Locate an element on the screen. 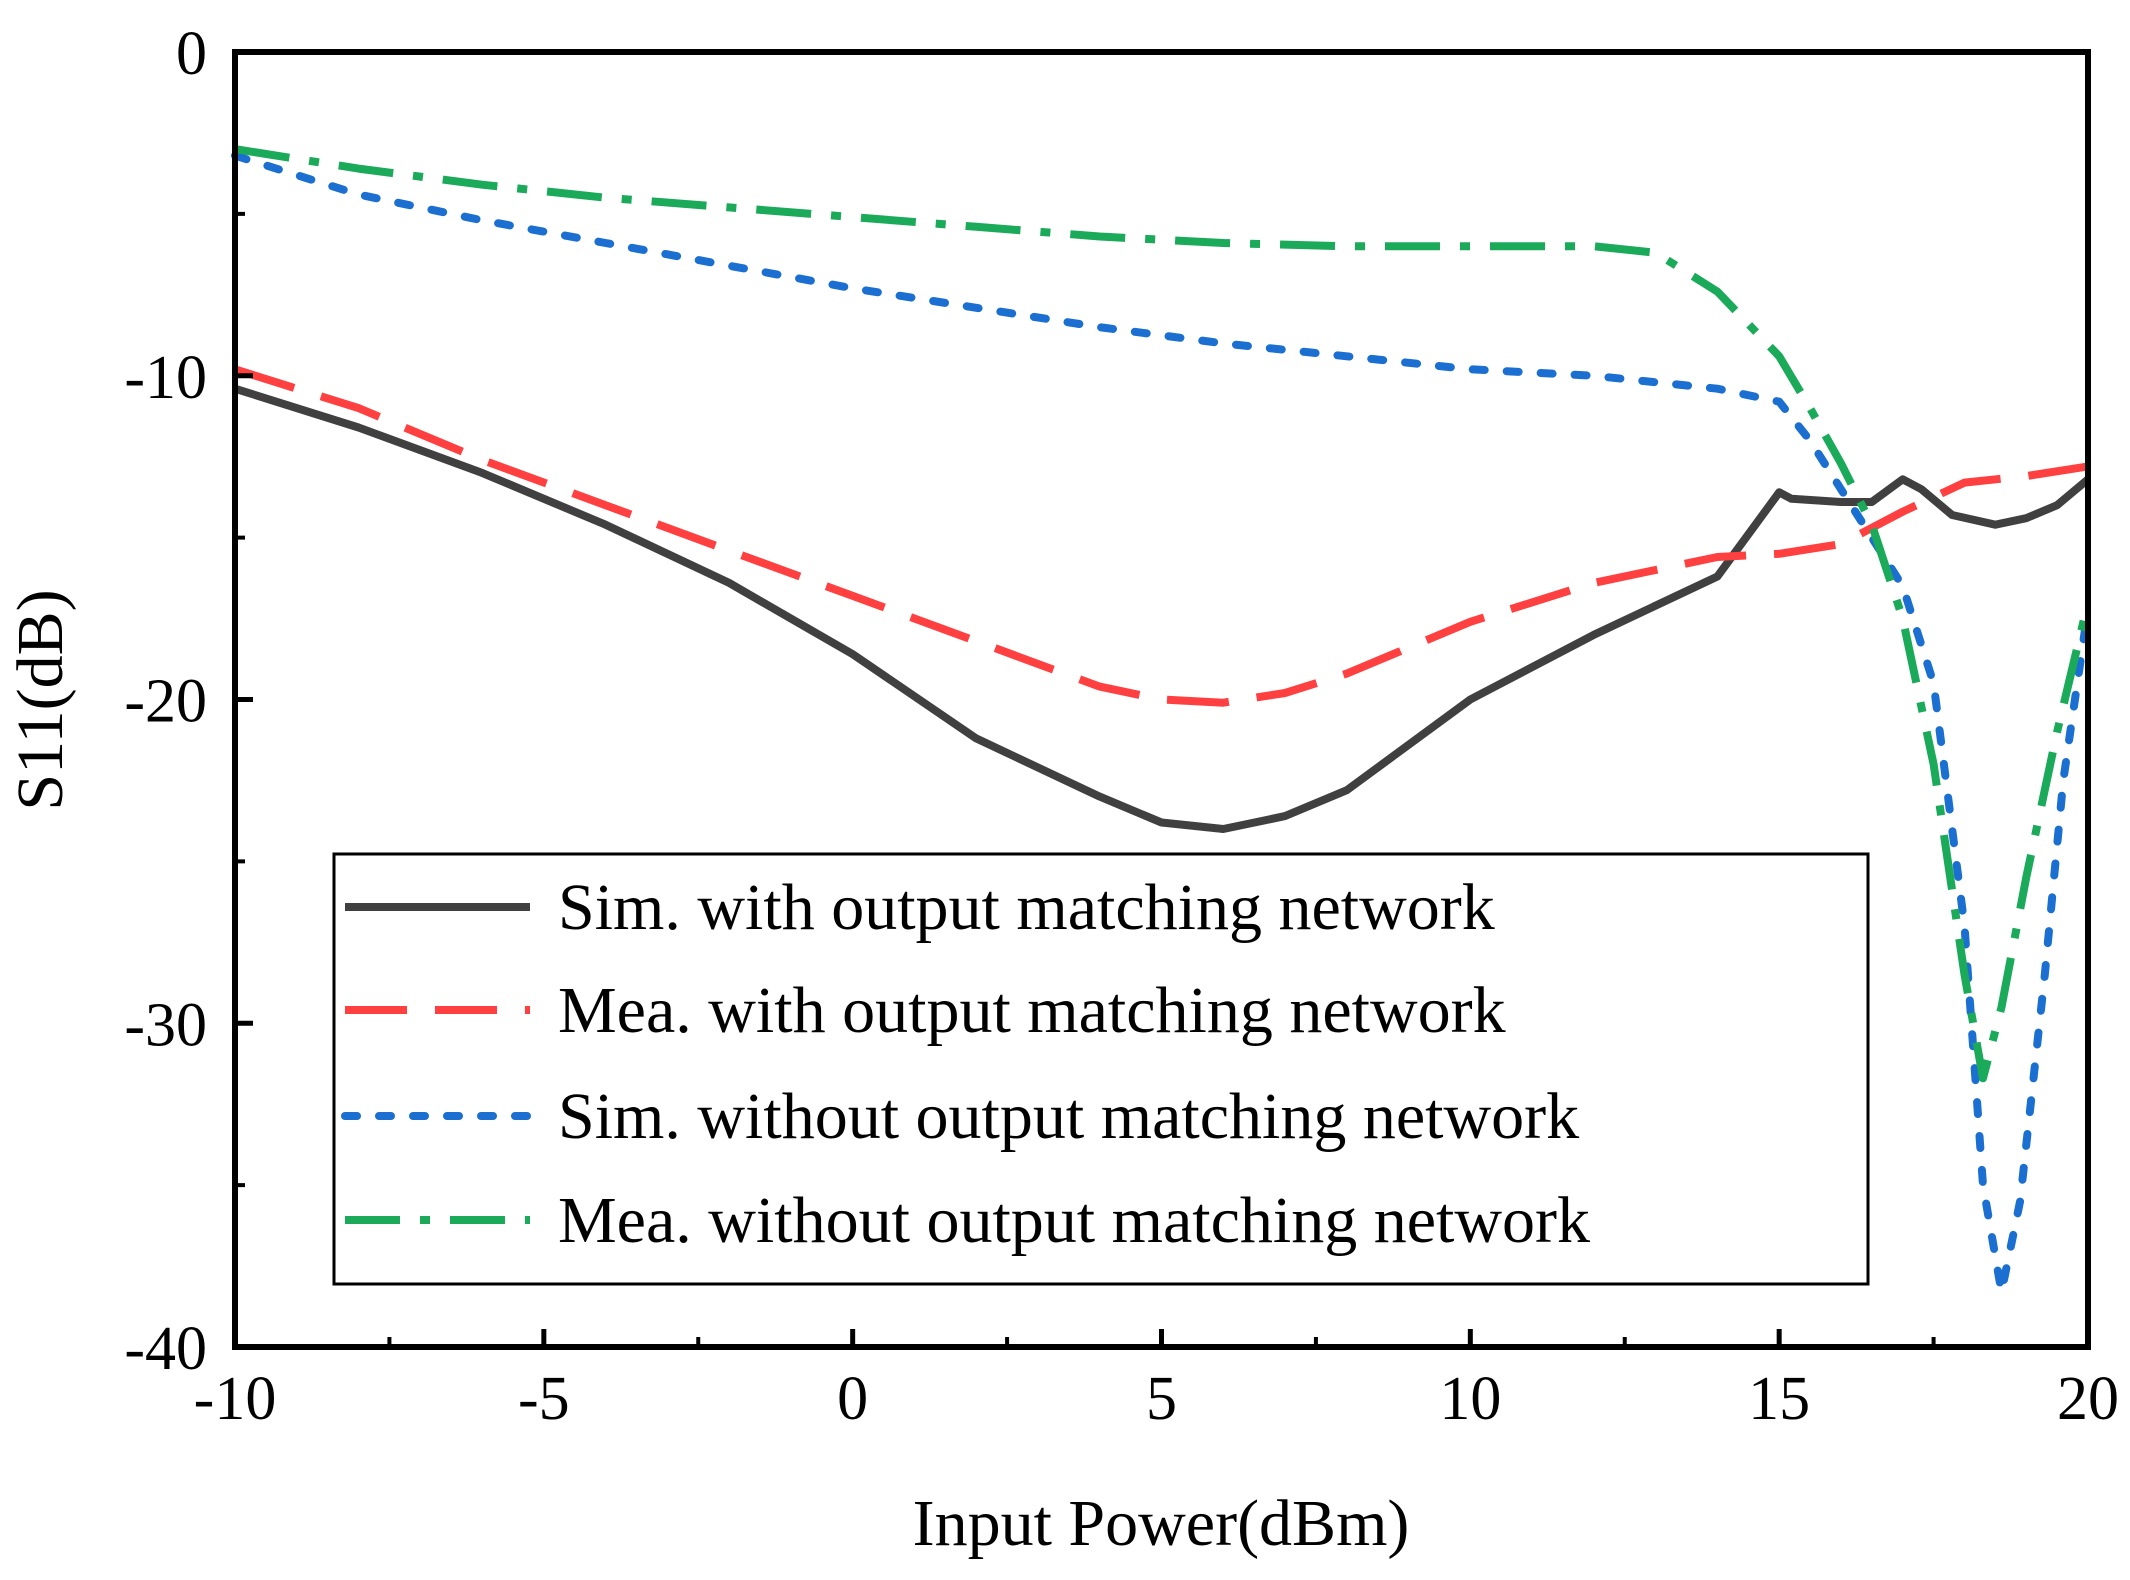 The height and width of the screenshot is (1580, 2130). x-axis-label: Input Power(dBm) is located at coordinates (1161, 1523).